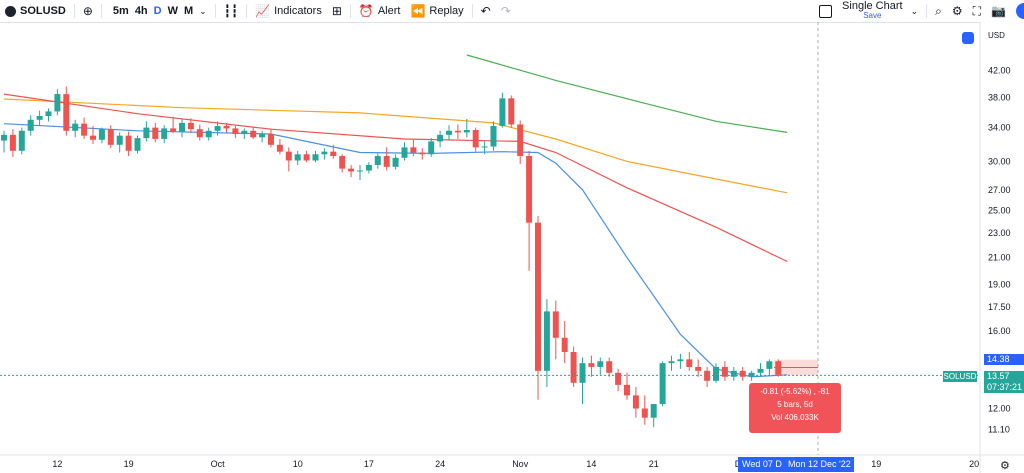  Describe the element at coordinates (999, 409) in the screenshot. I see `price-tick-label: 12.00` at that location.